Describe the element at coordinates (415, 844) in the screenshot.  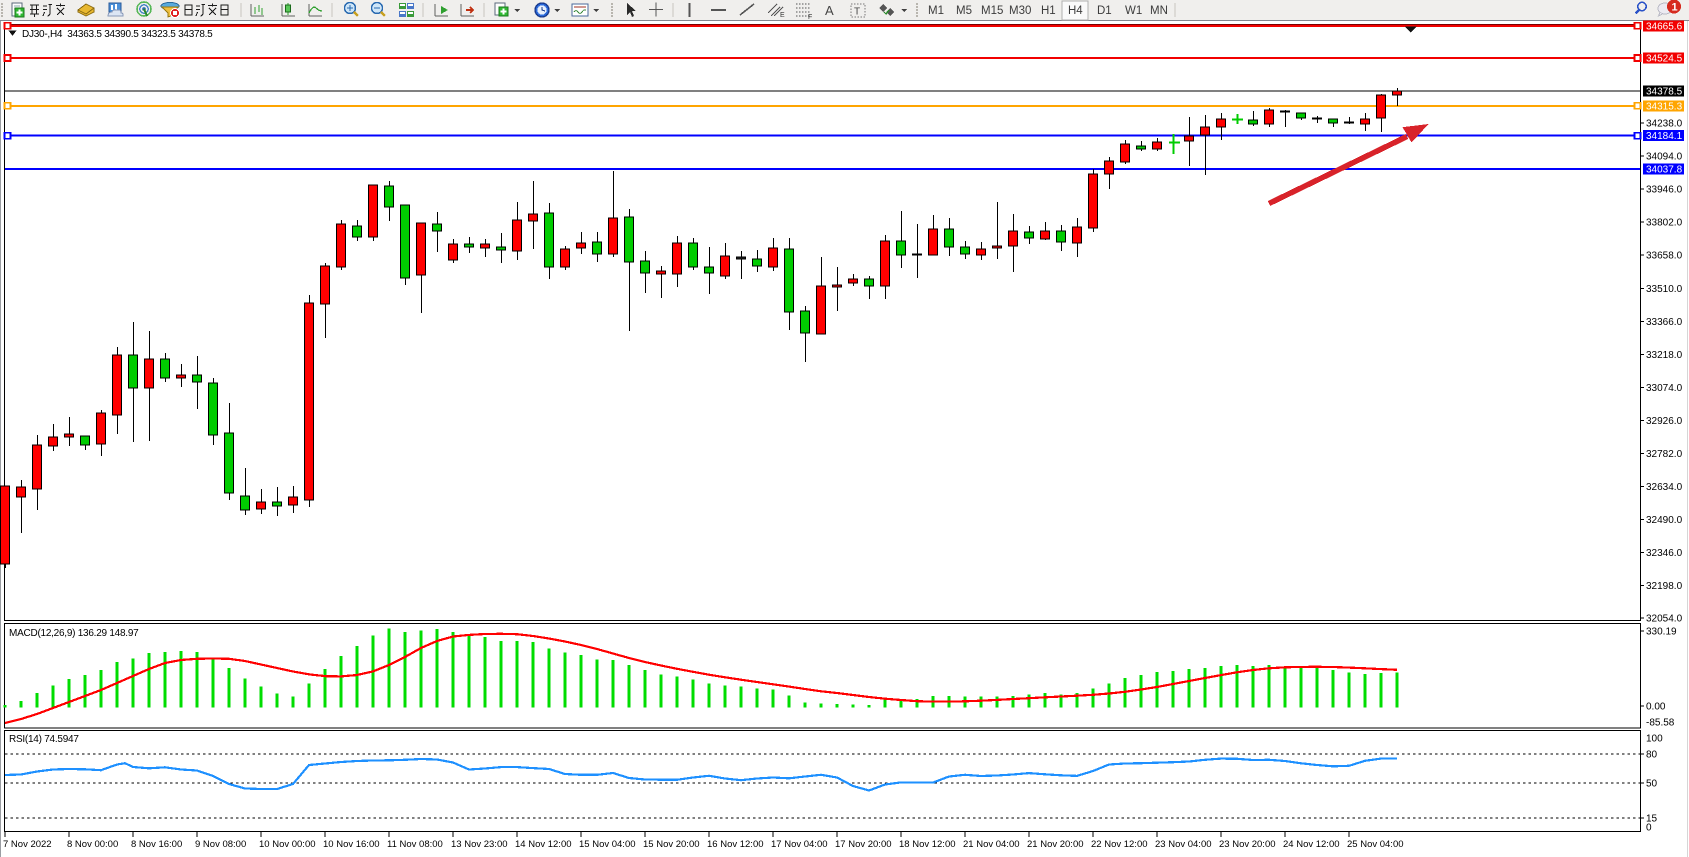
I see `svg-text: 11 Nov 08:00` at that location.